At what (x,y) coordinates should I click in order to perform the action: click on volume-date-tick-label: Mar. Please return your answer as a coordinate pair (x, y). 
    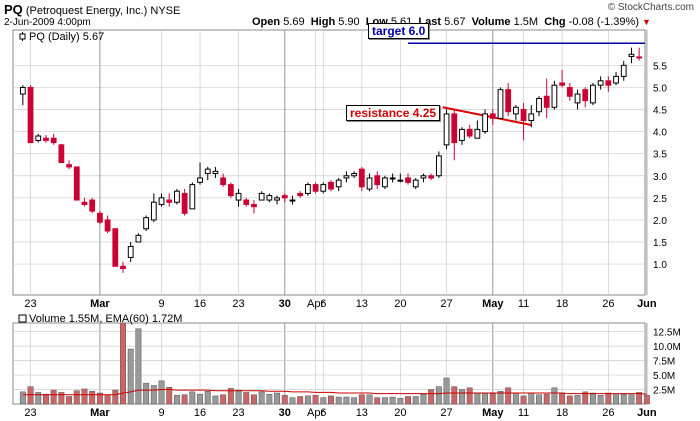
    Looking at the image, I should click on (100, 413).